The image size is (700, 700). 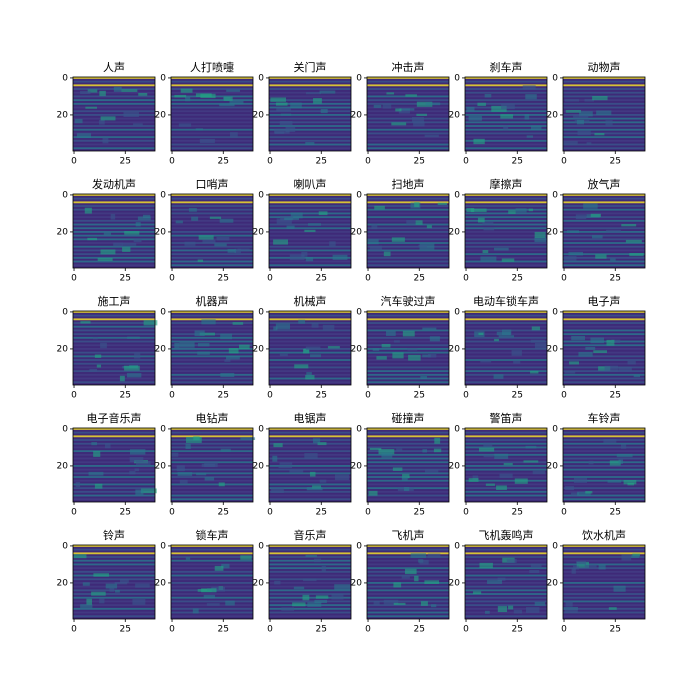 What do you see at coordinates (204, 347) in the screenshot?
I see `panel: 机器声 0 25 0 20` at bounding box center [204, 347].